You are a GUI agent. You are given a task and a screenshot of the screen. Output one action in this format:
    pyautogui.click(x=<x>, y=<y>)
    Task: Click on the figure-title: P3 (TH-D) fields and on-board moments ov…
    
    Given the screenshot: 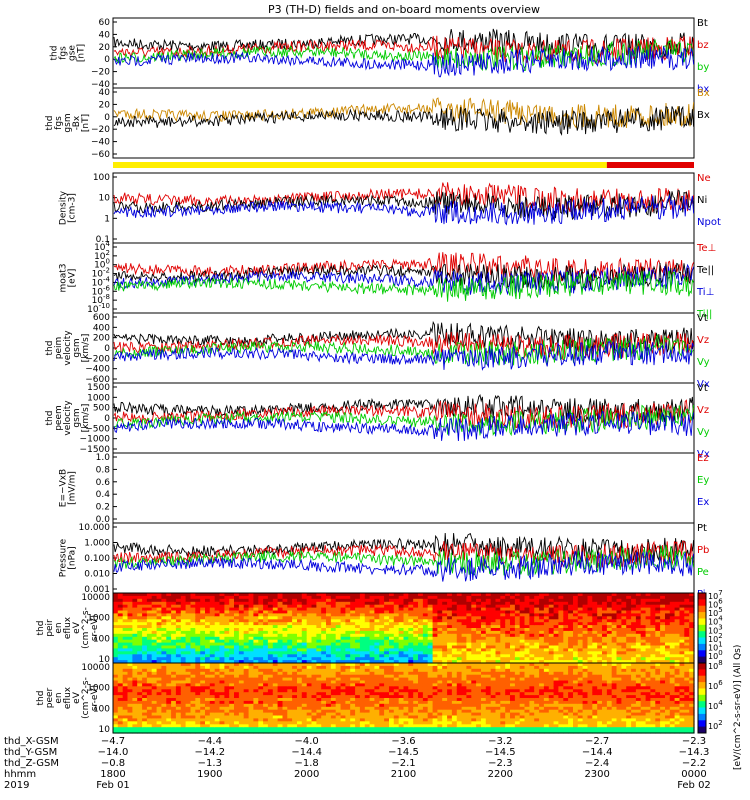 What is the action you would take?
    pyautogui.click(x=404, y=9)
    